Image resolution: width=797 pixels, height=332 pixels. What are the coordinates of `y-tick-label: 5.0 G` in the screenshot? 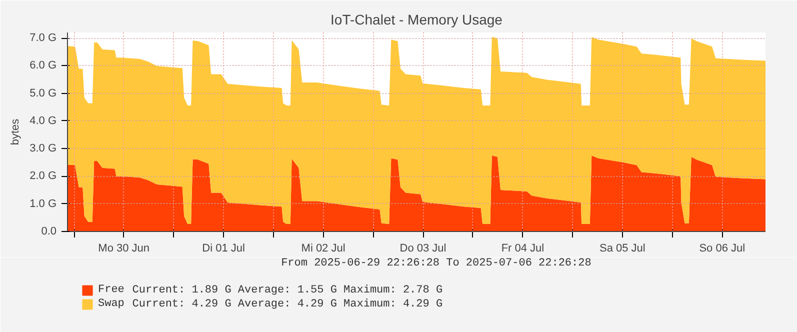 It's located at (43, 93).